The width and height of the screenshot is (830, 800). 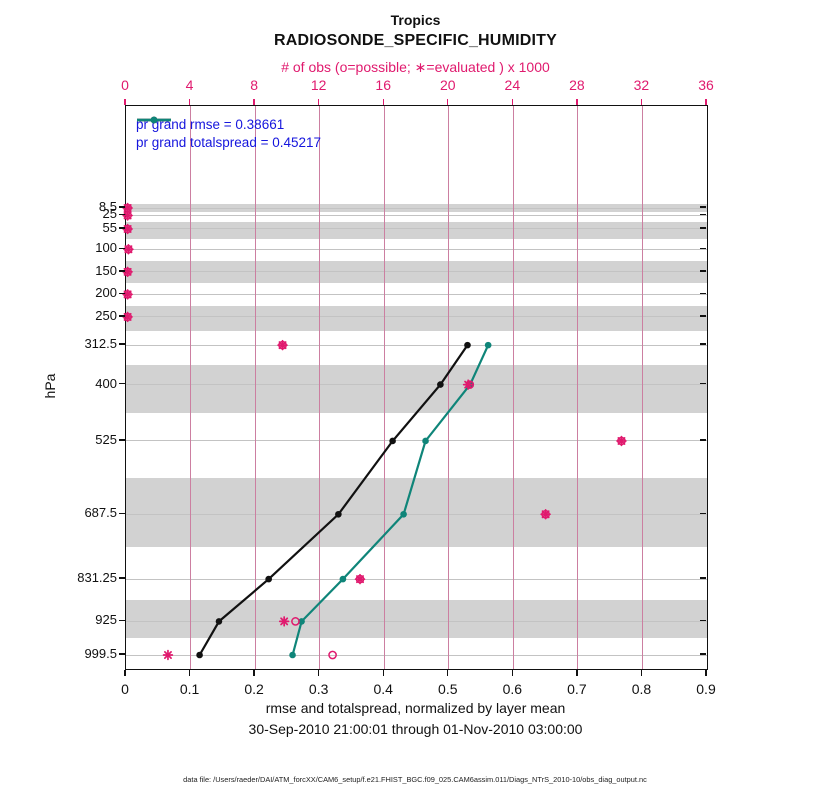 I want to click on x-tick-label: 0.9, so click(x=706, y=689).